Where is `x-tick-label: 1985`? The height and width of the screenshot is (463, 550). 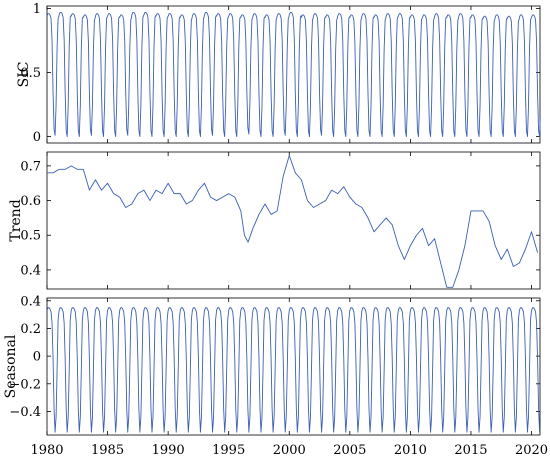
x-tick-label: 1985 is located at coordinates (107, 450).